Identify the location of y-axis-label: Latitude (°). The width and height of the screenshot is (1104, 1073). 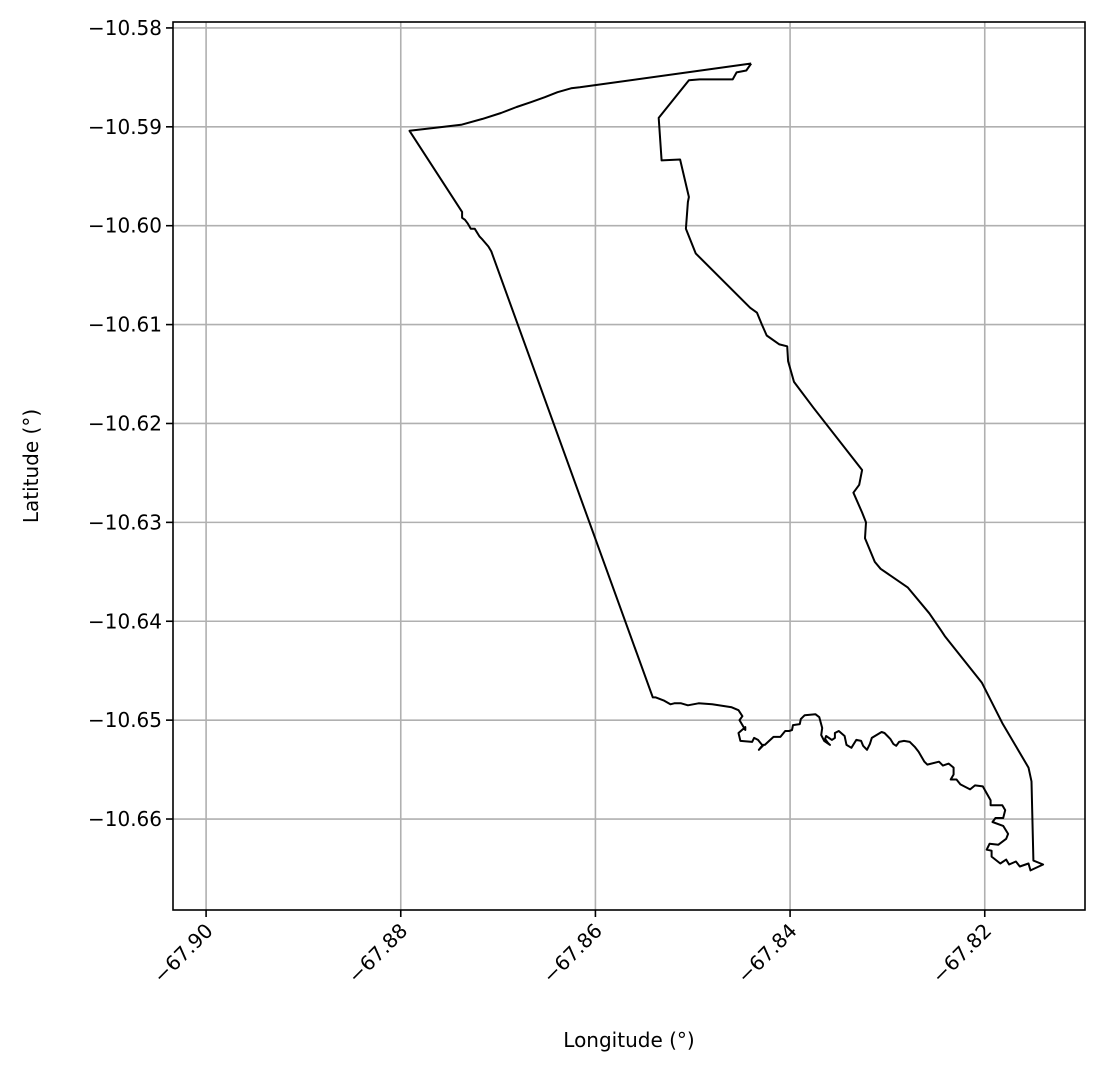
(31, 466).